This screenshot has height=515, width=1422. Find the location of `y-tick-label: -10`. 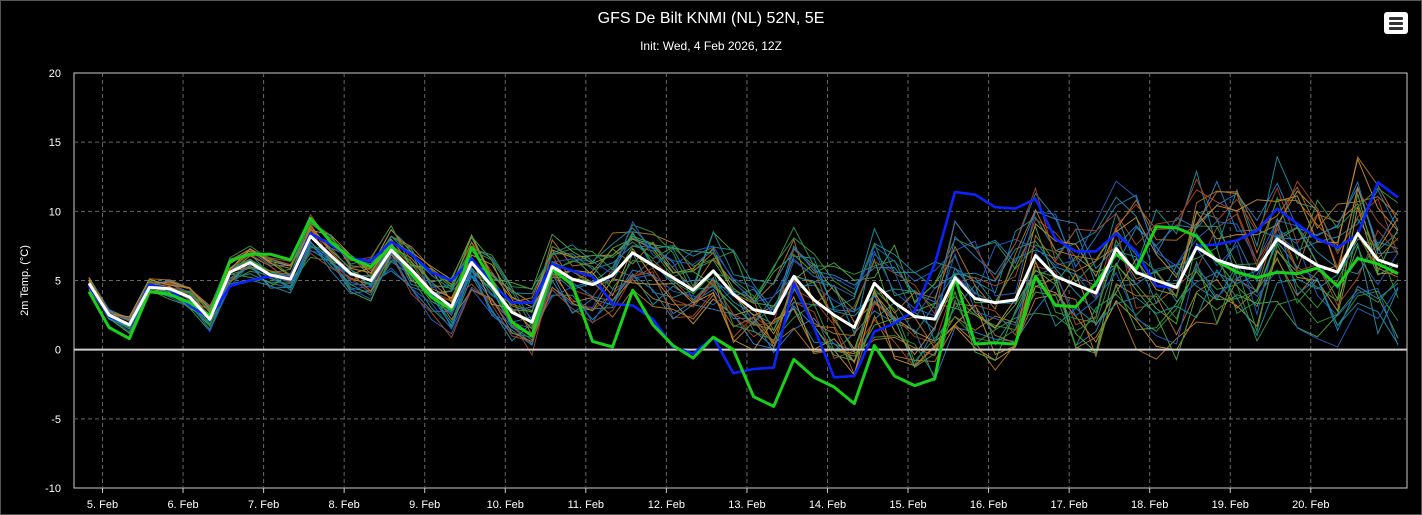

y-tick-label: -10 is located at coordinates (53, 489).